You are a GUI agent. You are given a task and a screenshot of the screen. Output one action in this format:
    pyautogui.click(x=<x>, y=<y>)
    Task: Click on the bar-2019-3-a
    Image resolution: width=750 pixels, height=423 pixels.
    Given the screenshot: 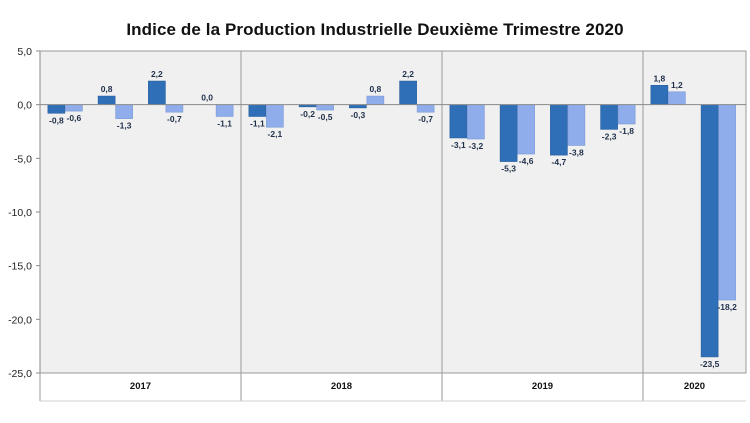 What is the action you would take?
    pyautogui.click(x=559, y=130)
    